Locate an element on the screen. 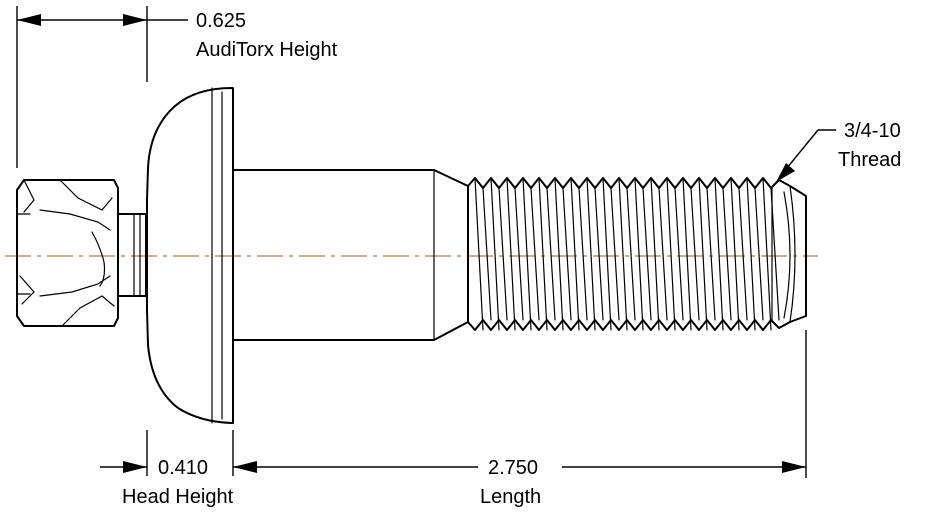 The width and height of the screenshot is (928, 513). button-head is located at coordinates (190, 255).